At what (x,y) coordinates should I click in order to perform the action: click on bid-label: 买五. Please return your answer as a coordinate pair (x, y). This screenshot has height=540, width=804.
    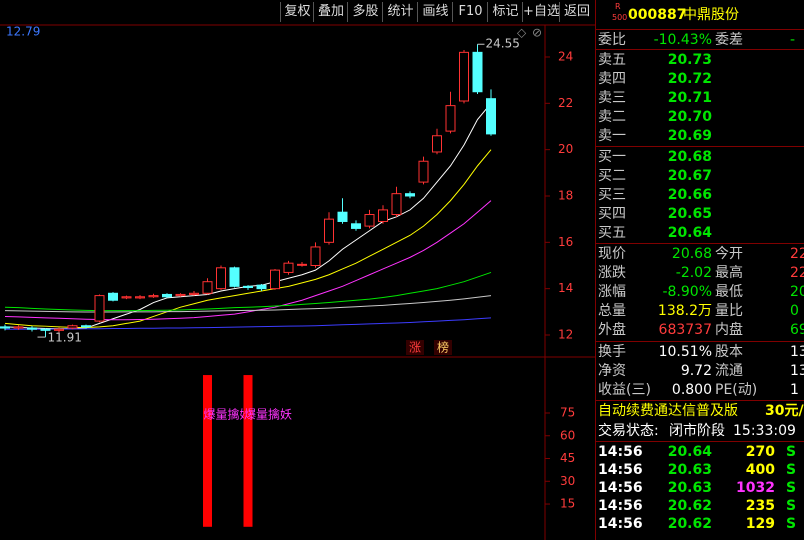
    Looking at the image, I should click on (612, 233).